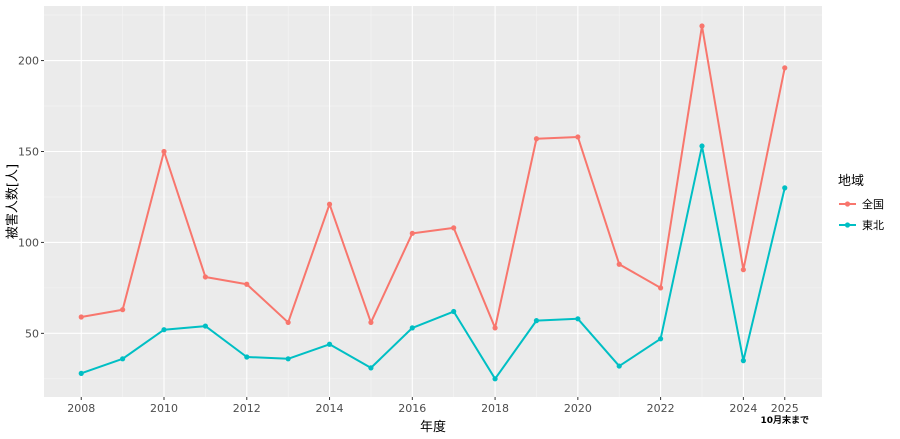 The image size is (900, 439). Describe the element at coordinates (247, 284) in the screenshot. I see `data-point-0-2012` at that location.